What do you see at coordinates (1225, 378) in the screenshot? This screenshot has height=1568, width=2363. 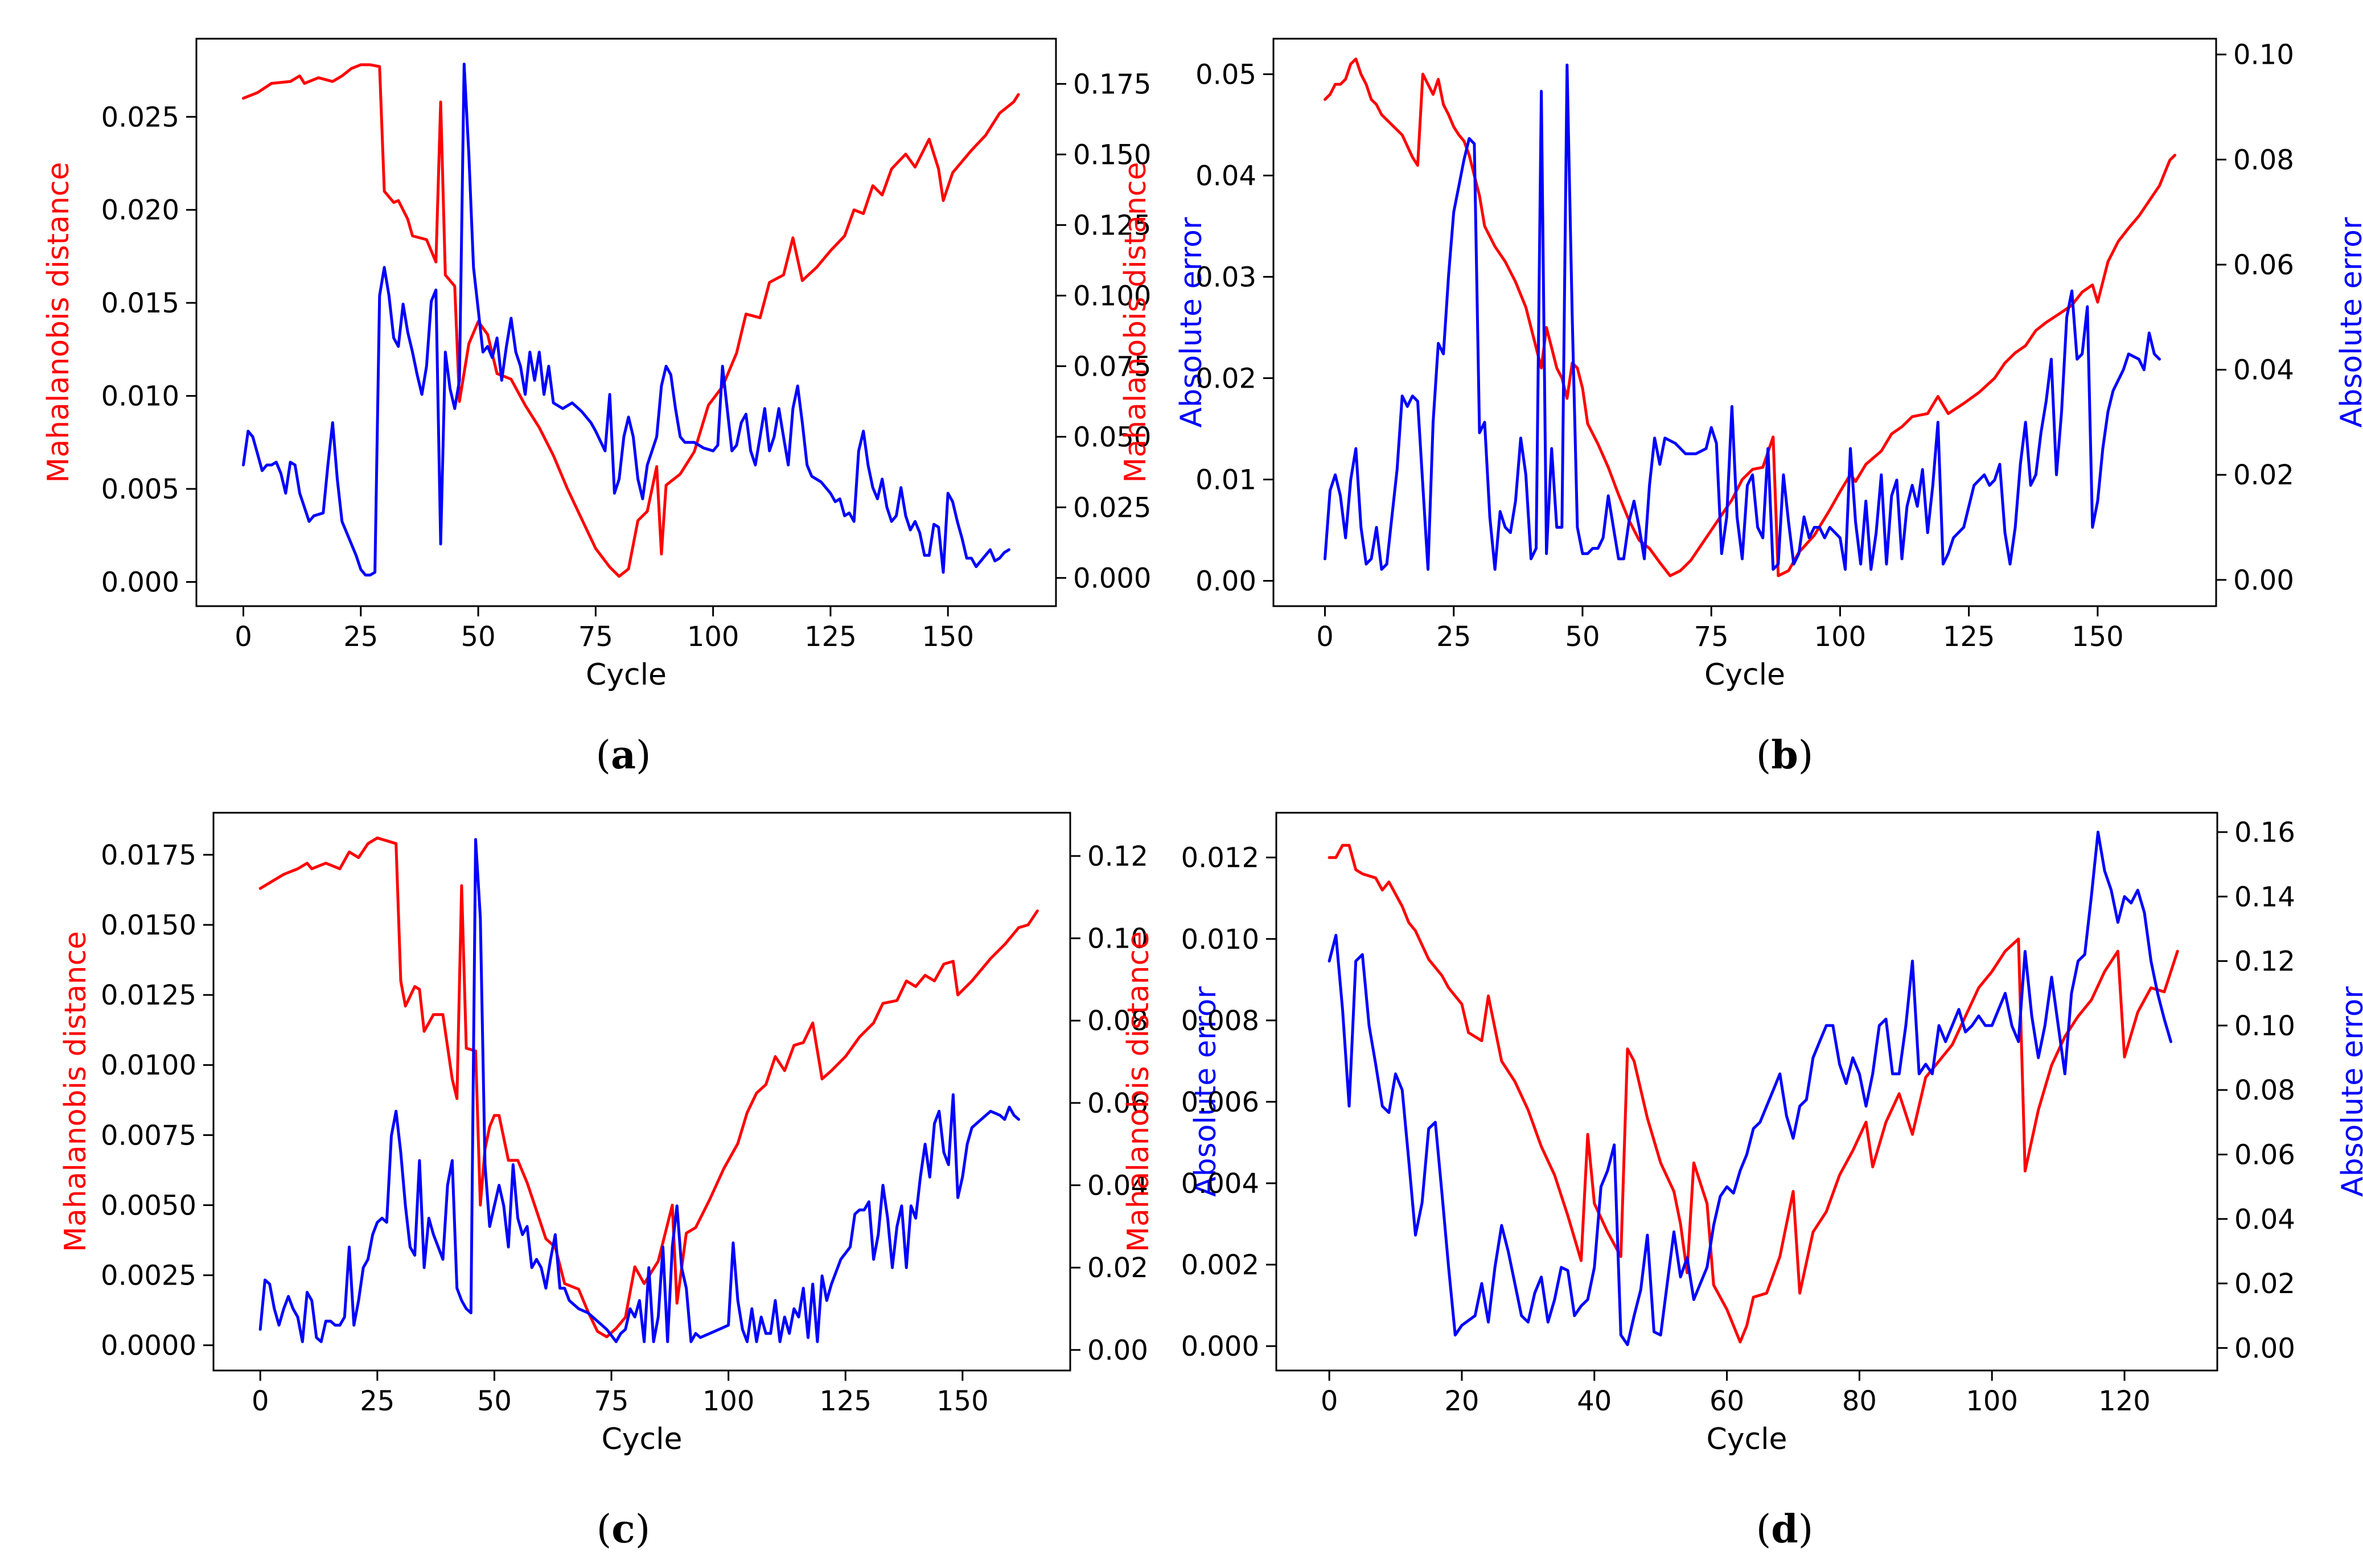 I see `y-left-tick-label: 0.02` at bounding box center [1225, 378].